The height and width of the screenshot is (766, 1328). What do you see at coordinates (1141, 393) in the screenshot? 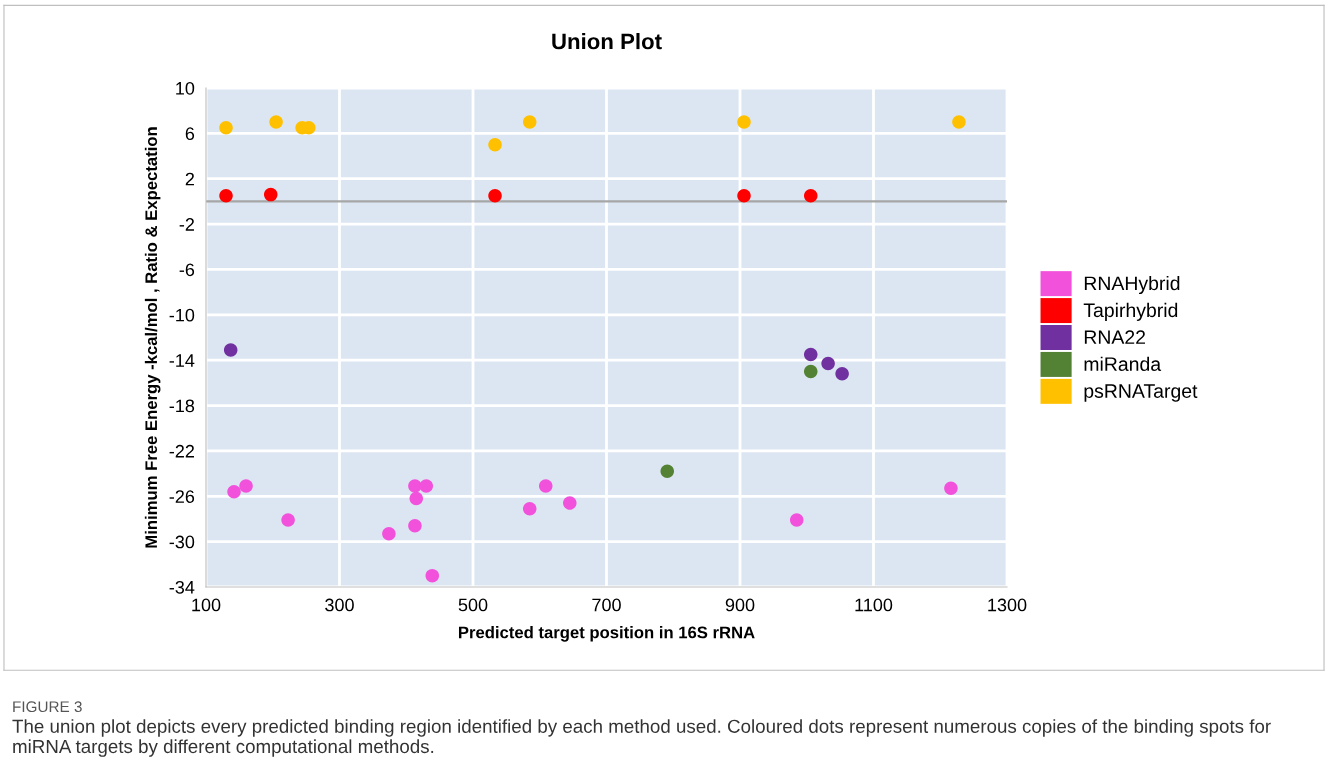
I see `legend-label: psRNATarget` at bounding box center [1141, 393].